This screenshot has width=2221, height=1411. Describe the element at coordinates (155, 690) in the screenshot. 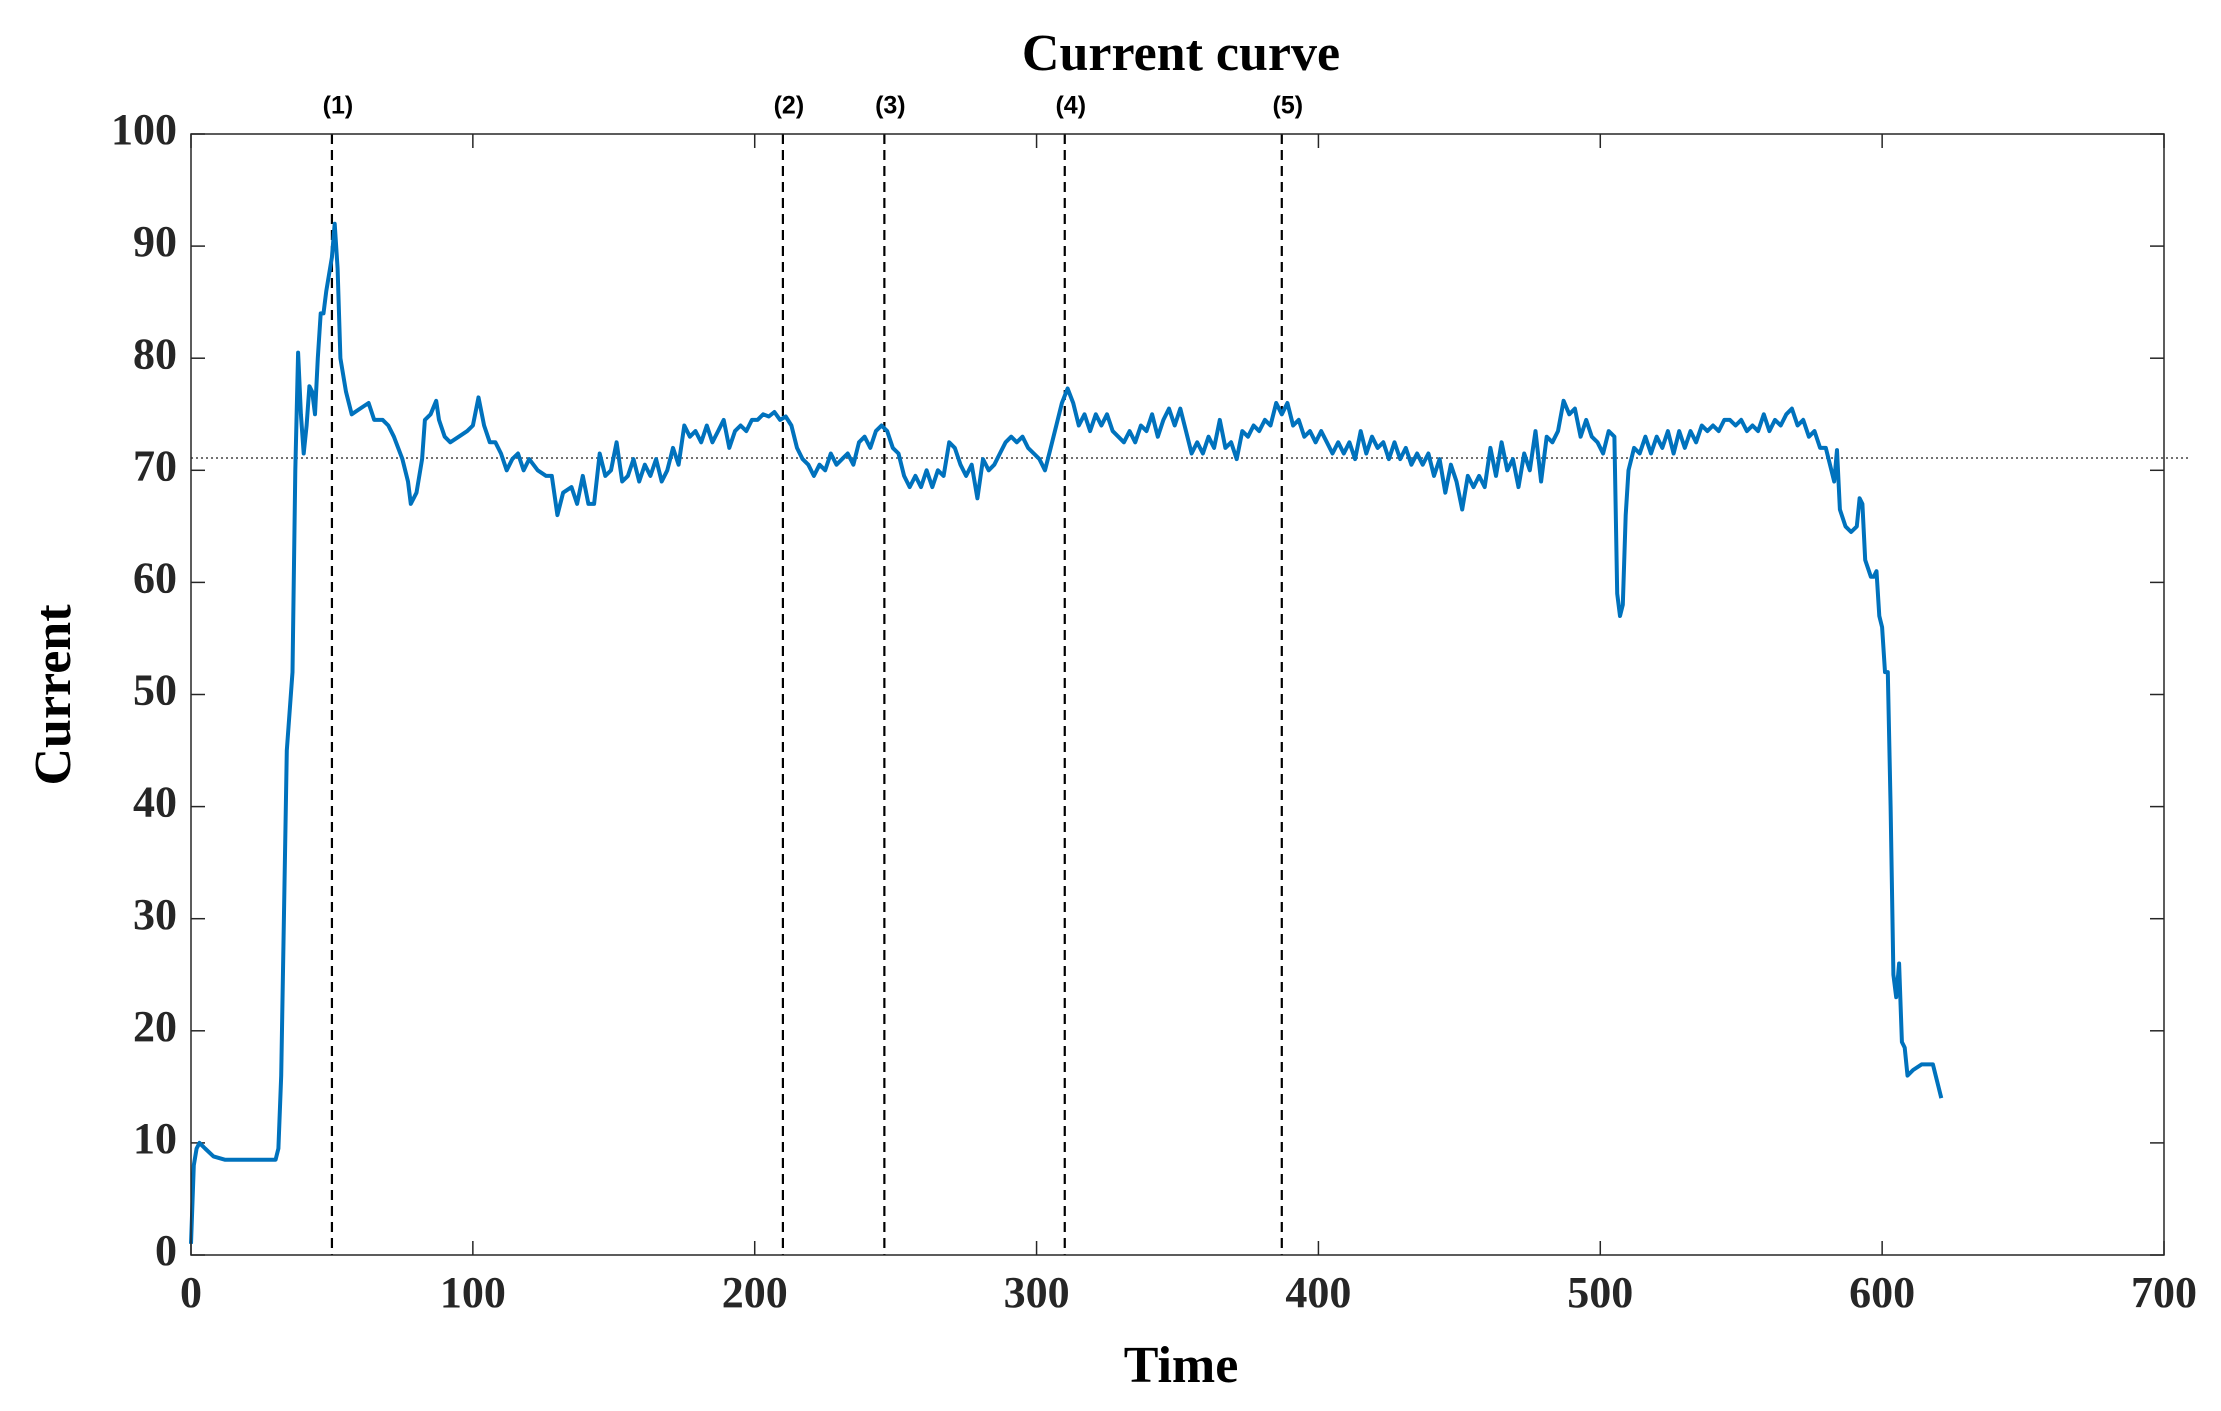

I see `y-tick-label: 50` at that location.